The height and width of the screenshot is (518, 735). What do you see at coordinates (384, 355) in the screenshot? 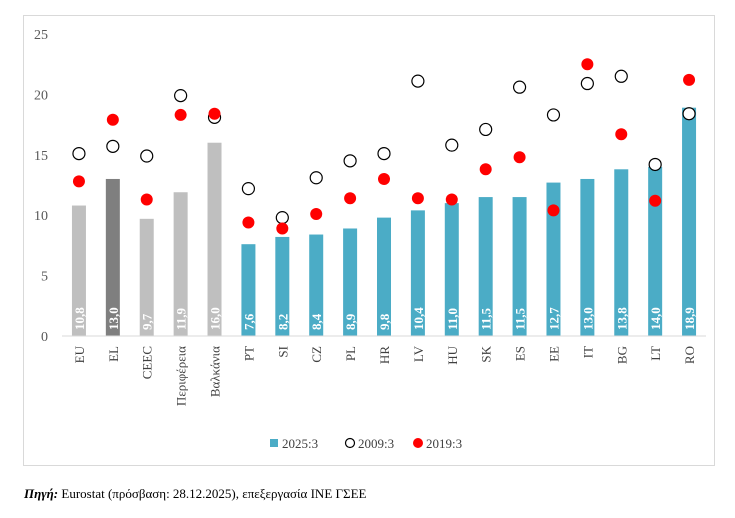
I see `x-tick-label: HR` at bounding box center [384, 355].